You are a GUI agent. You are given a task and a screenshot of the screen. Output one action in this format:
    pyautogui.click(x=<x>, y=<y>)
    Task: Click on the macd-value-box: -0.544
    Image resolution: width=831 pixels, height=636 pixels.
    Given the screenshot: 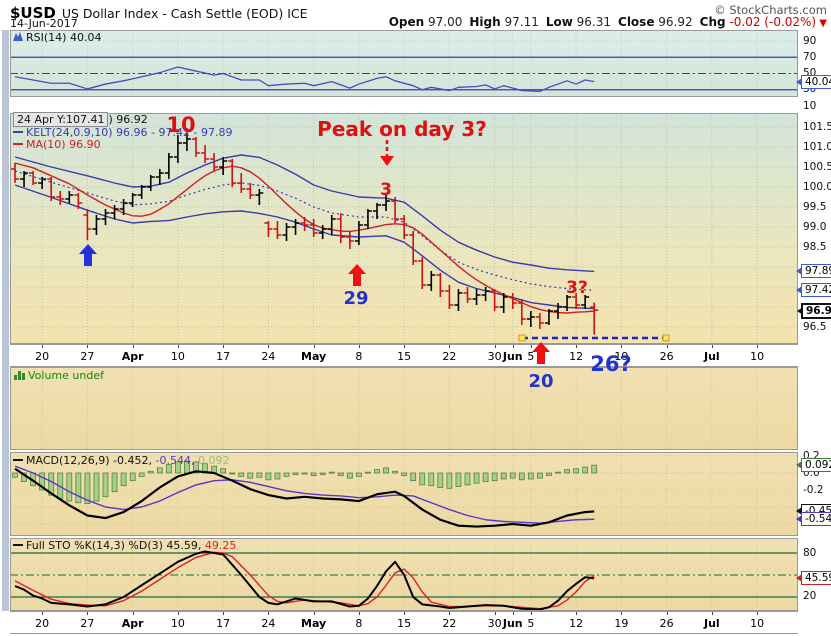 What is the action you would take?
    pyautogui.click(x=813, y=519)
    